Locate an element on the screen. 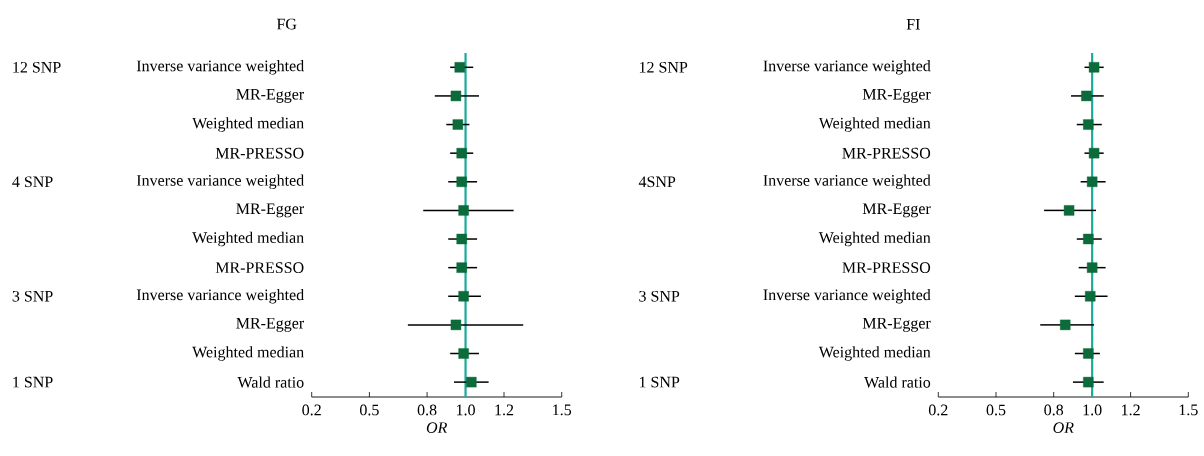 The width and height of the screenshot is (1204, 456). text: 4 SNP is located at coordinates (32, 182).